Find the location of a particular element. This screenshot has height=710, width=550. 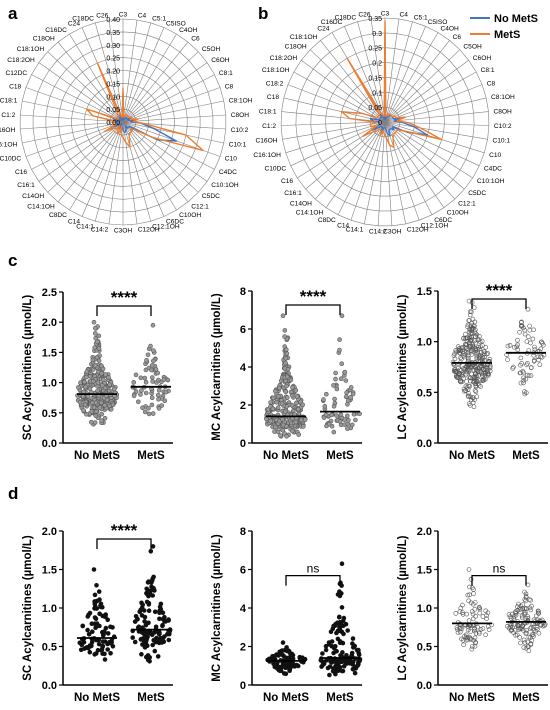

radar-category-label: C10OH is located at coordinates (190, 215).